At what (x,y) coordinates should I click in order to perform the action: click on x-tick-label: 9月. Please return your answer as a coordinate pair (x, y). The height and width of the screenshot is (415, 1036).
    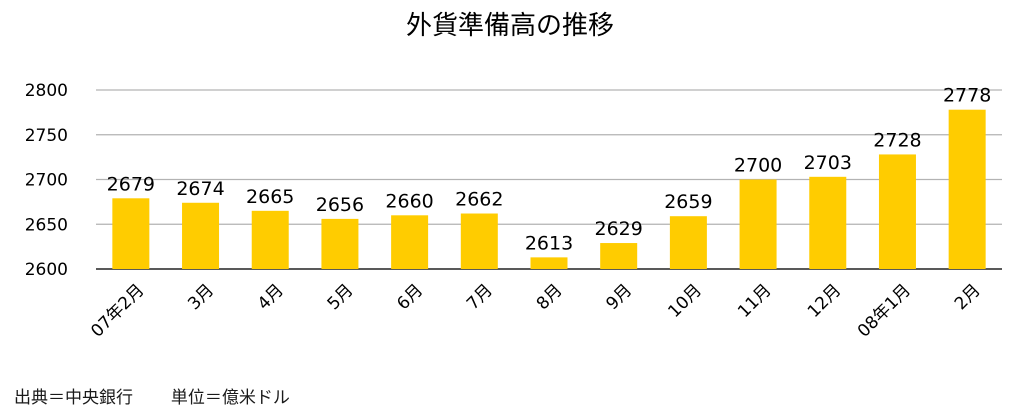
    Looking at the image, I should click on (619, 297).